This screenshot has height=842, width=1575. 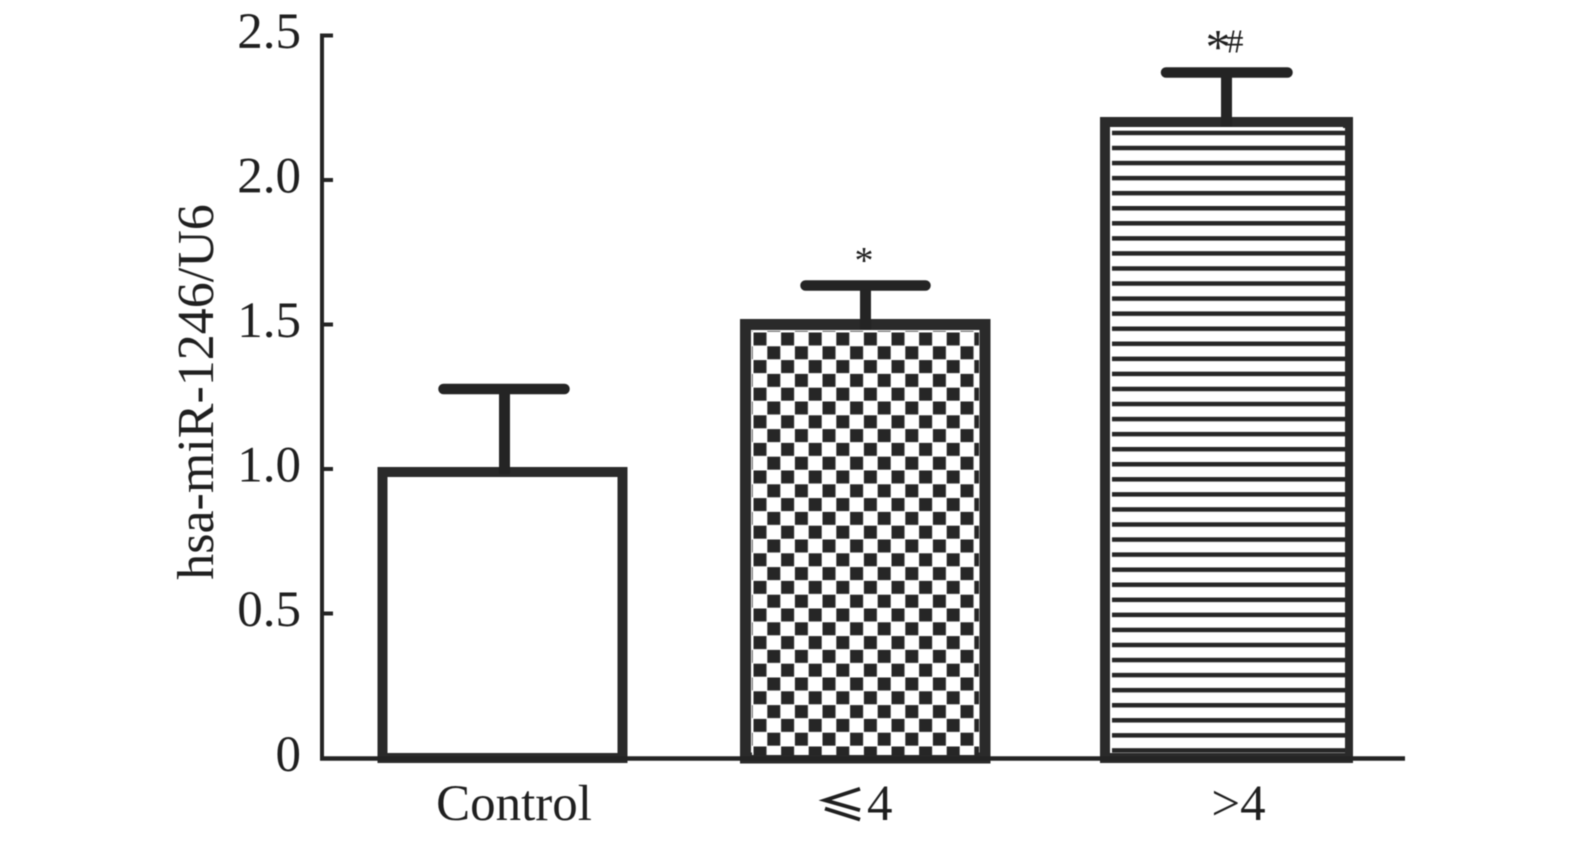 What do you see at coordinates (514, 804) in the screenshot?
I see `svg-text: Control` at bounding box center [514, 804].